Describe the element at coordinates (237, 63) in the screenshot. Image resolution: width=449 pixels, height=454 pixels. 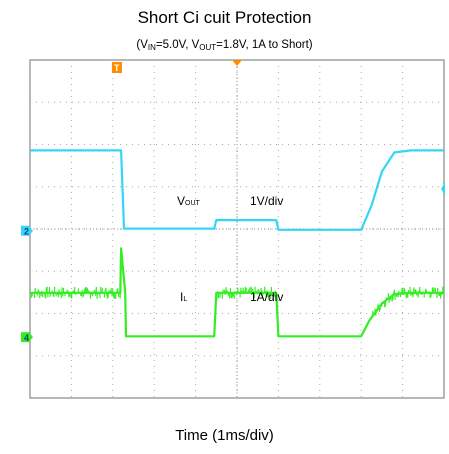
I see `trigger-position-icon` at that location.